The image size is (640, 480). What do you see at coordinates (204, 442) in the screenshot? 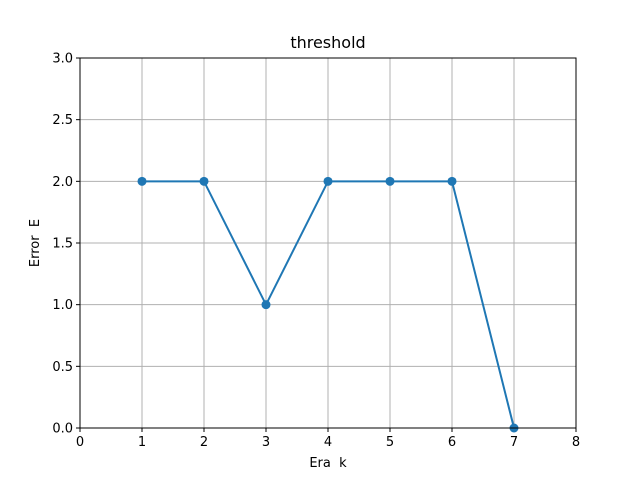
I see `x-tick-label: 2` at bounding box center [204, 442].